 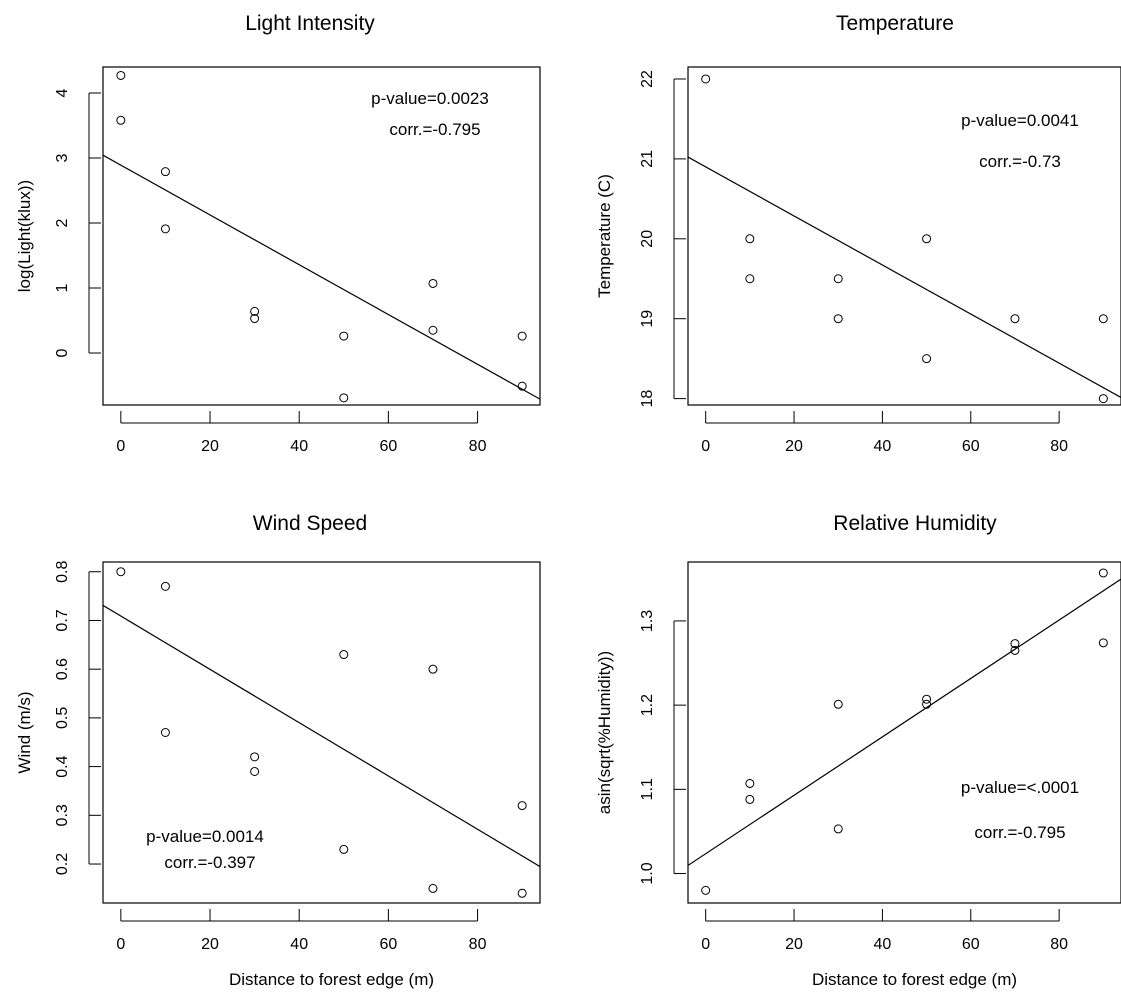 What do you see at coordinates (209, 862) in the screenshot?
I see `stat-annotation: corr.=-0.397` at bounding box center [209, 862].